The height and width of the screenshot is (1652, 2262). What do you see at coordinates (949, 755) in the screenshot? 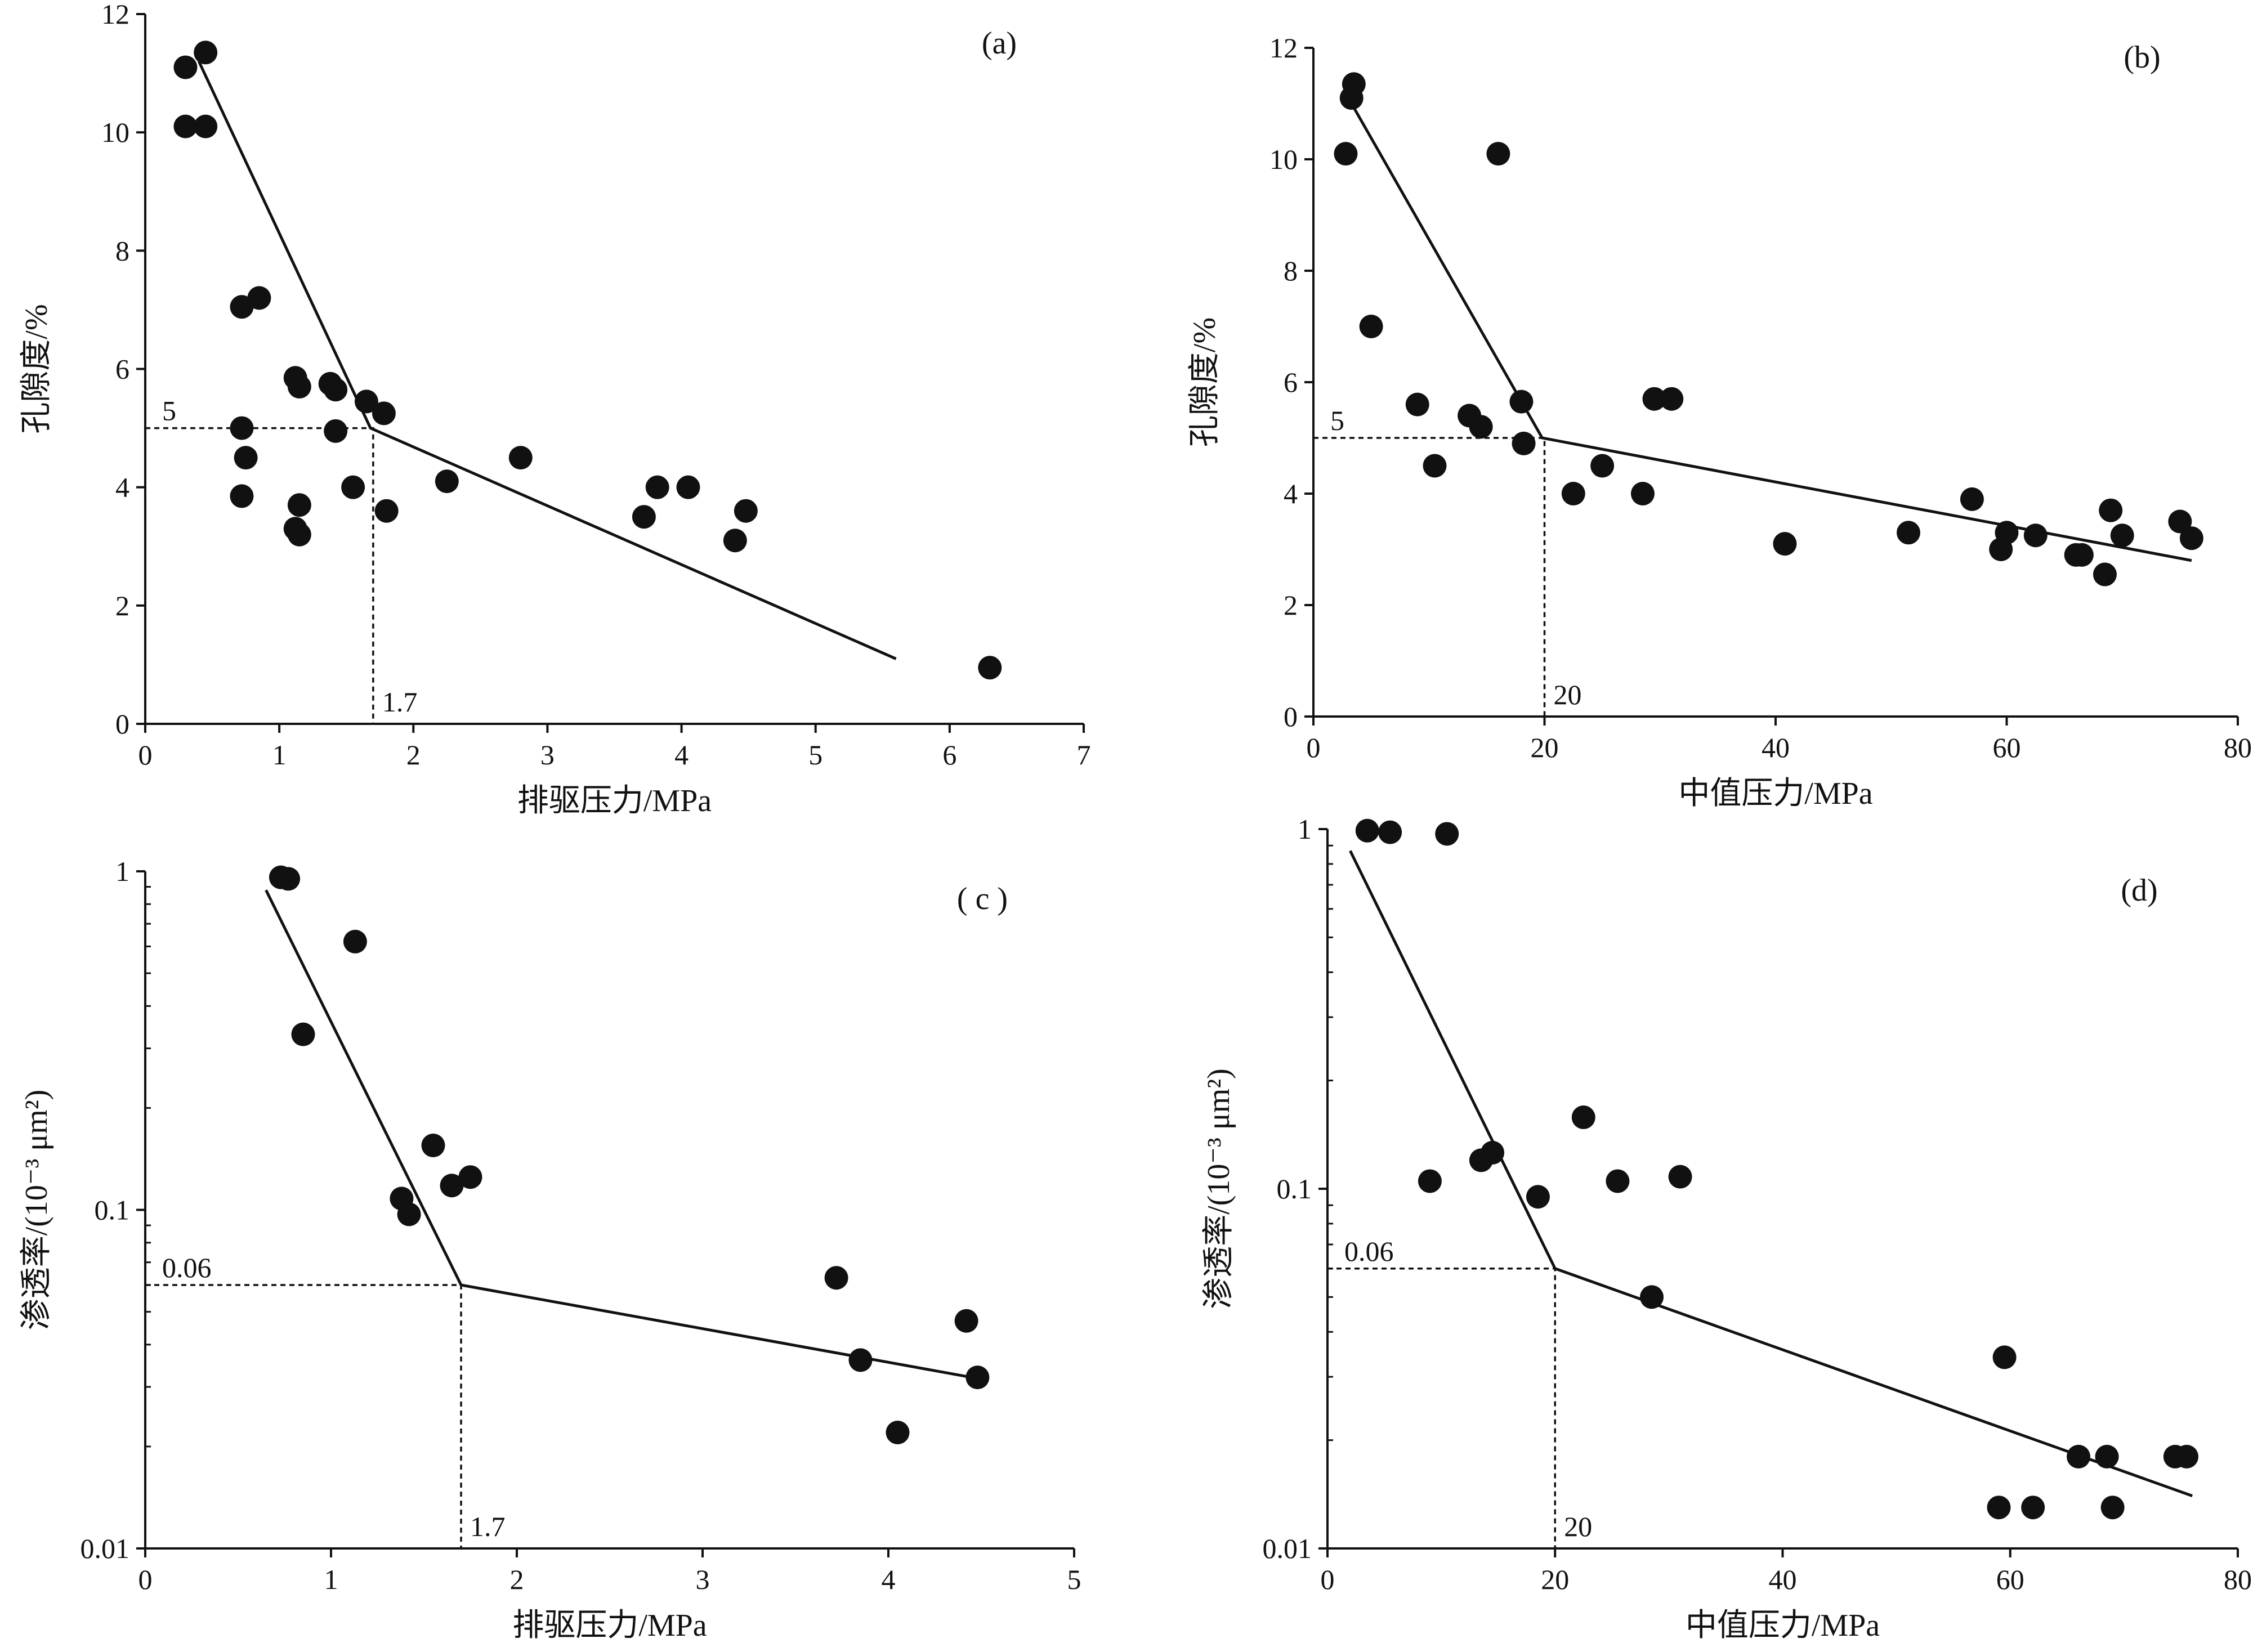
I see `x-tick-label: 6` at bounding box center [949, 755].